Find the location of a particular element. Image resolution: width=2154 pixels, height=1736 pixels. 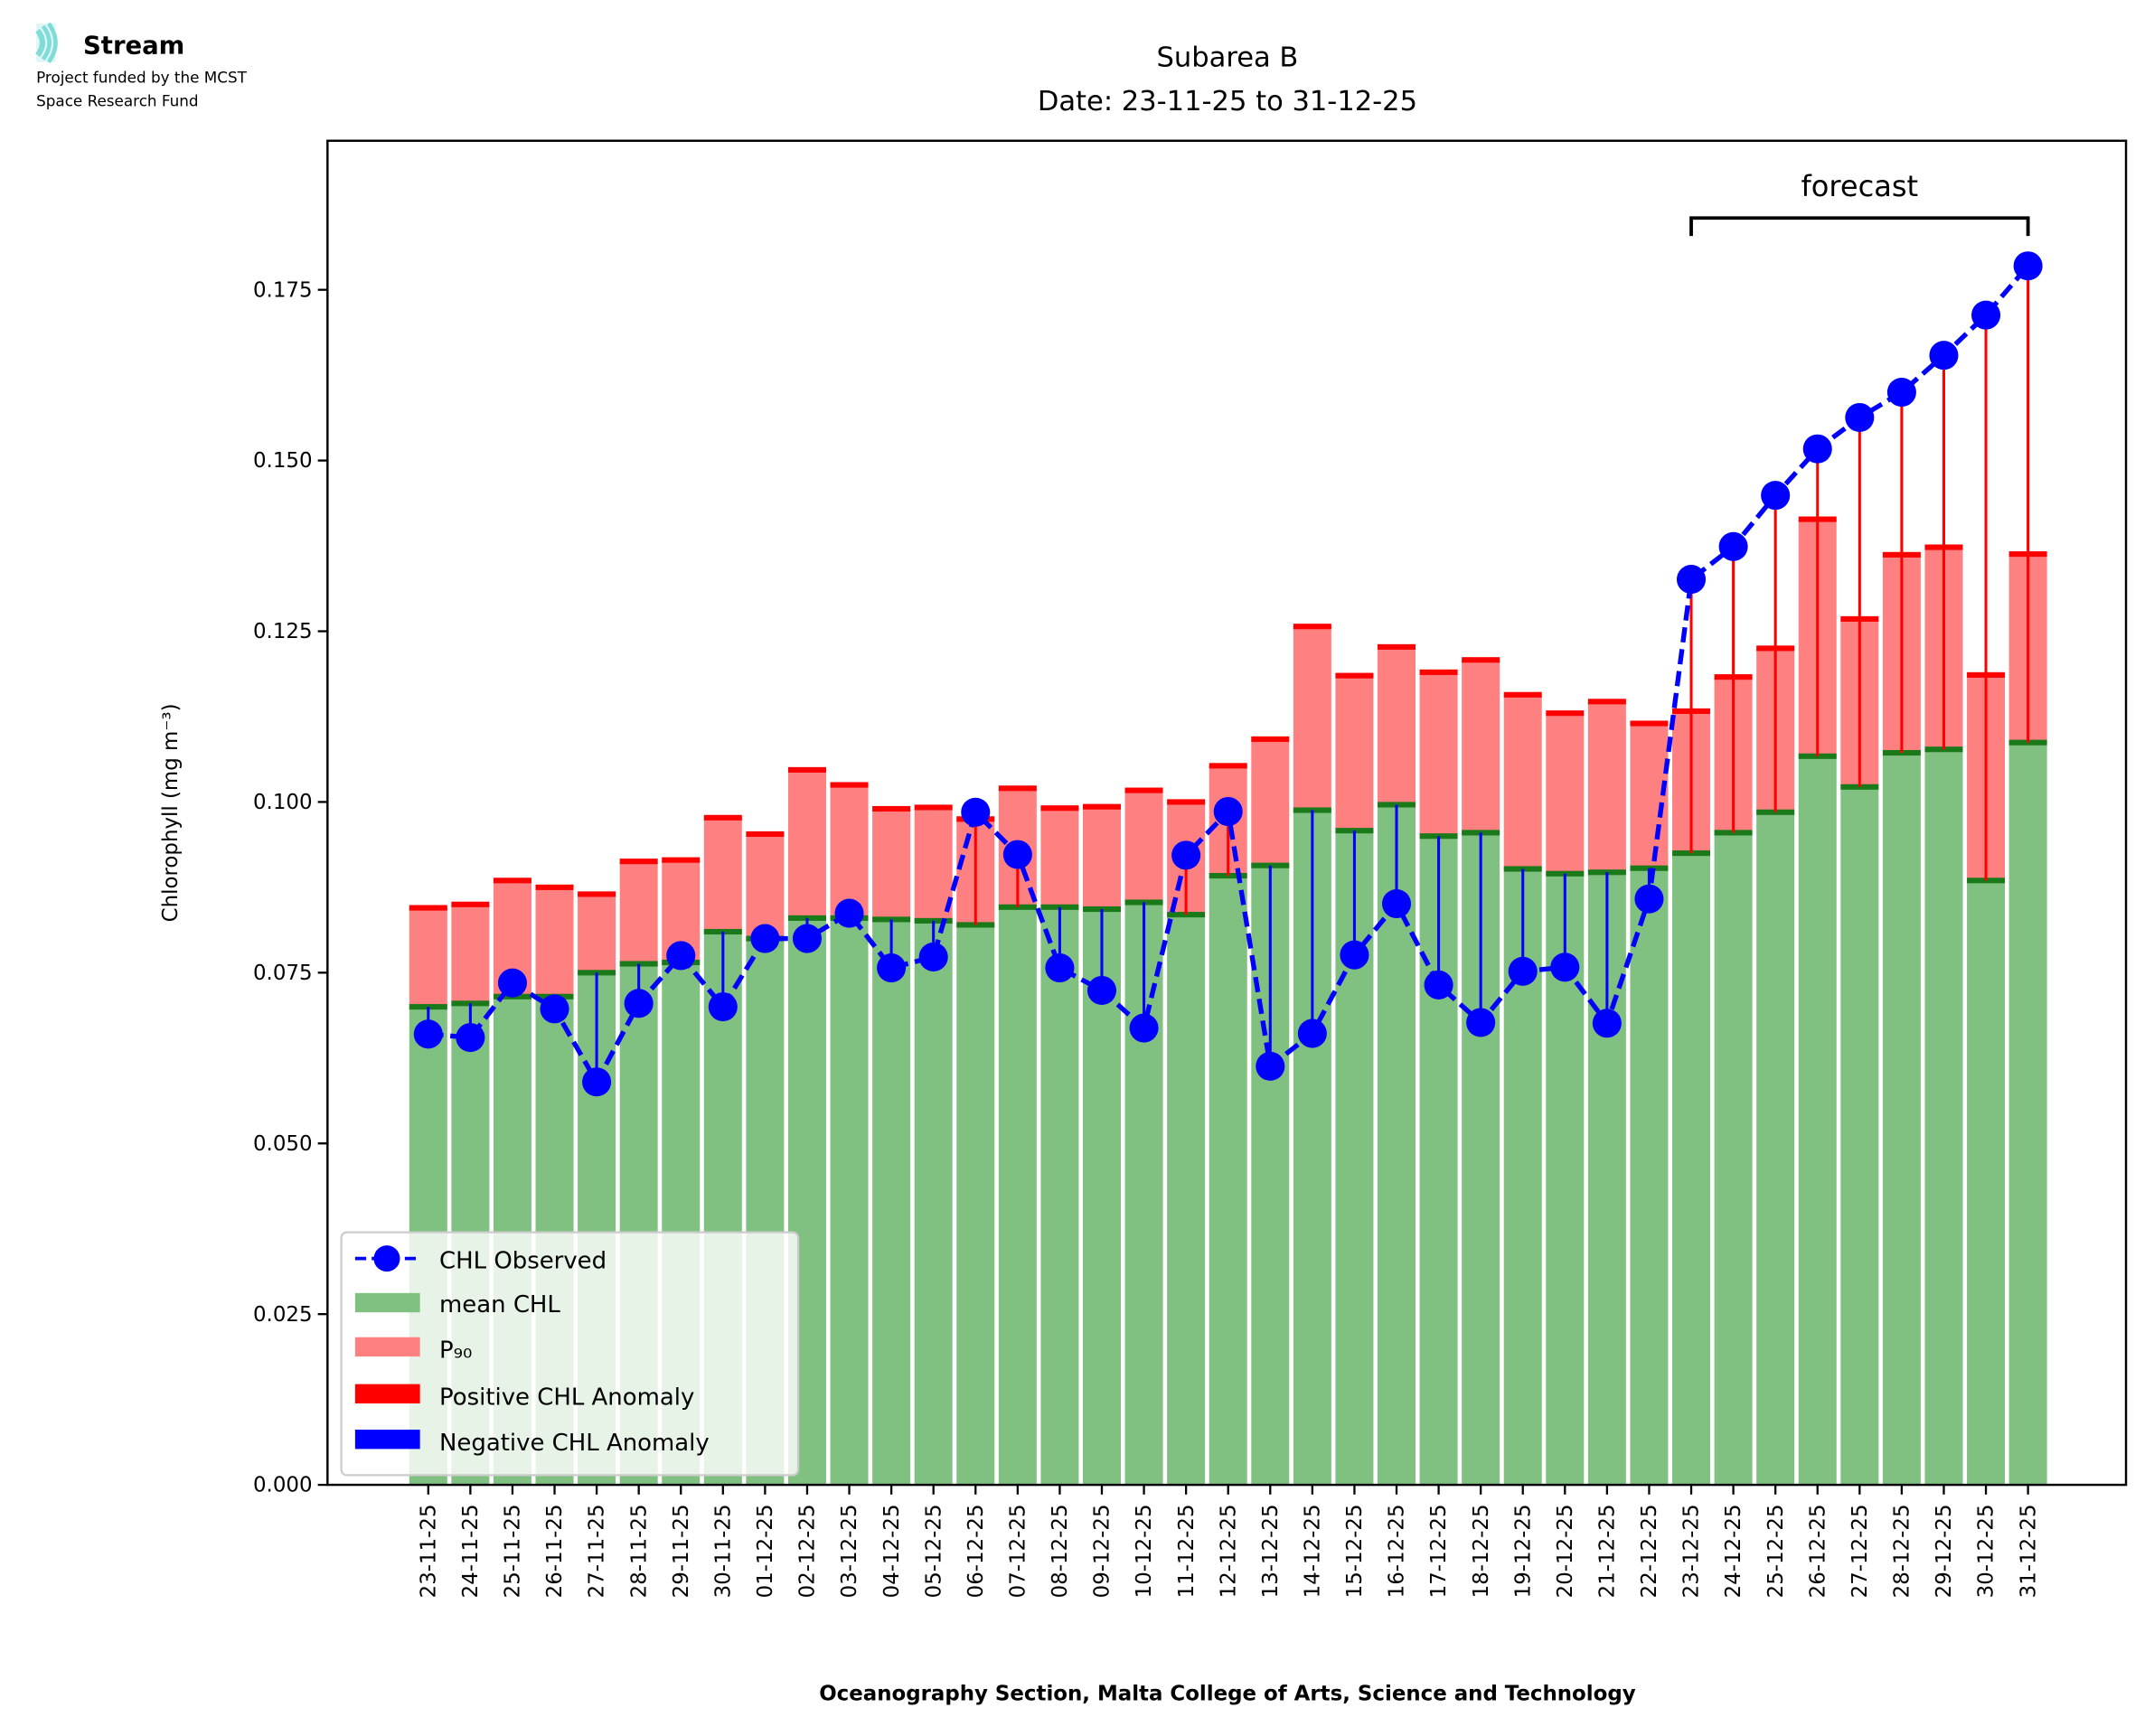

x-tick-label: 07-12-25 is located at coordinates (1018, 1551).